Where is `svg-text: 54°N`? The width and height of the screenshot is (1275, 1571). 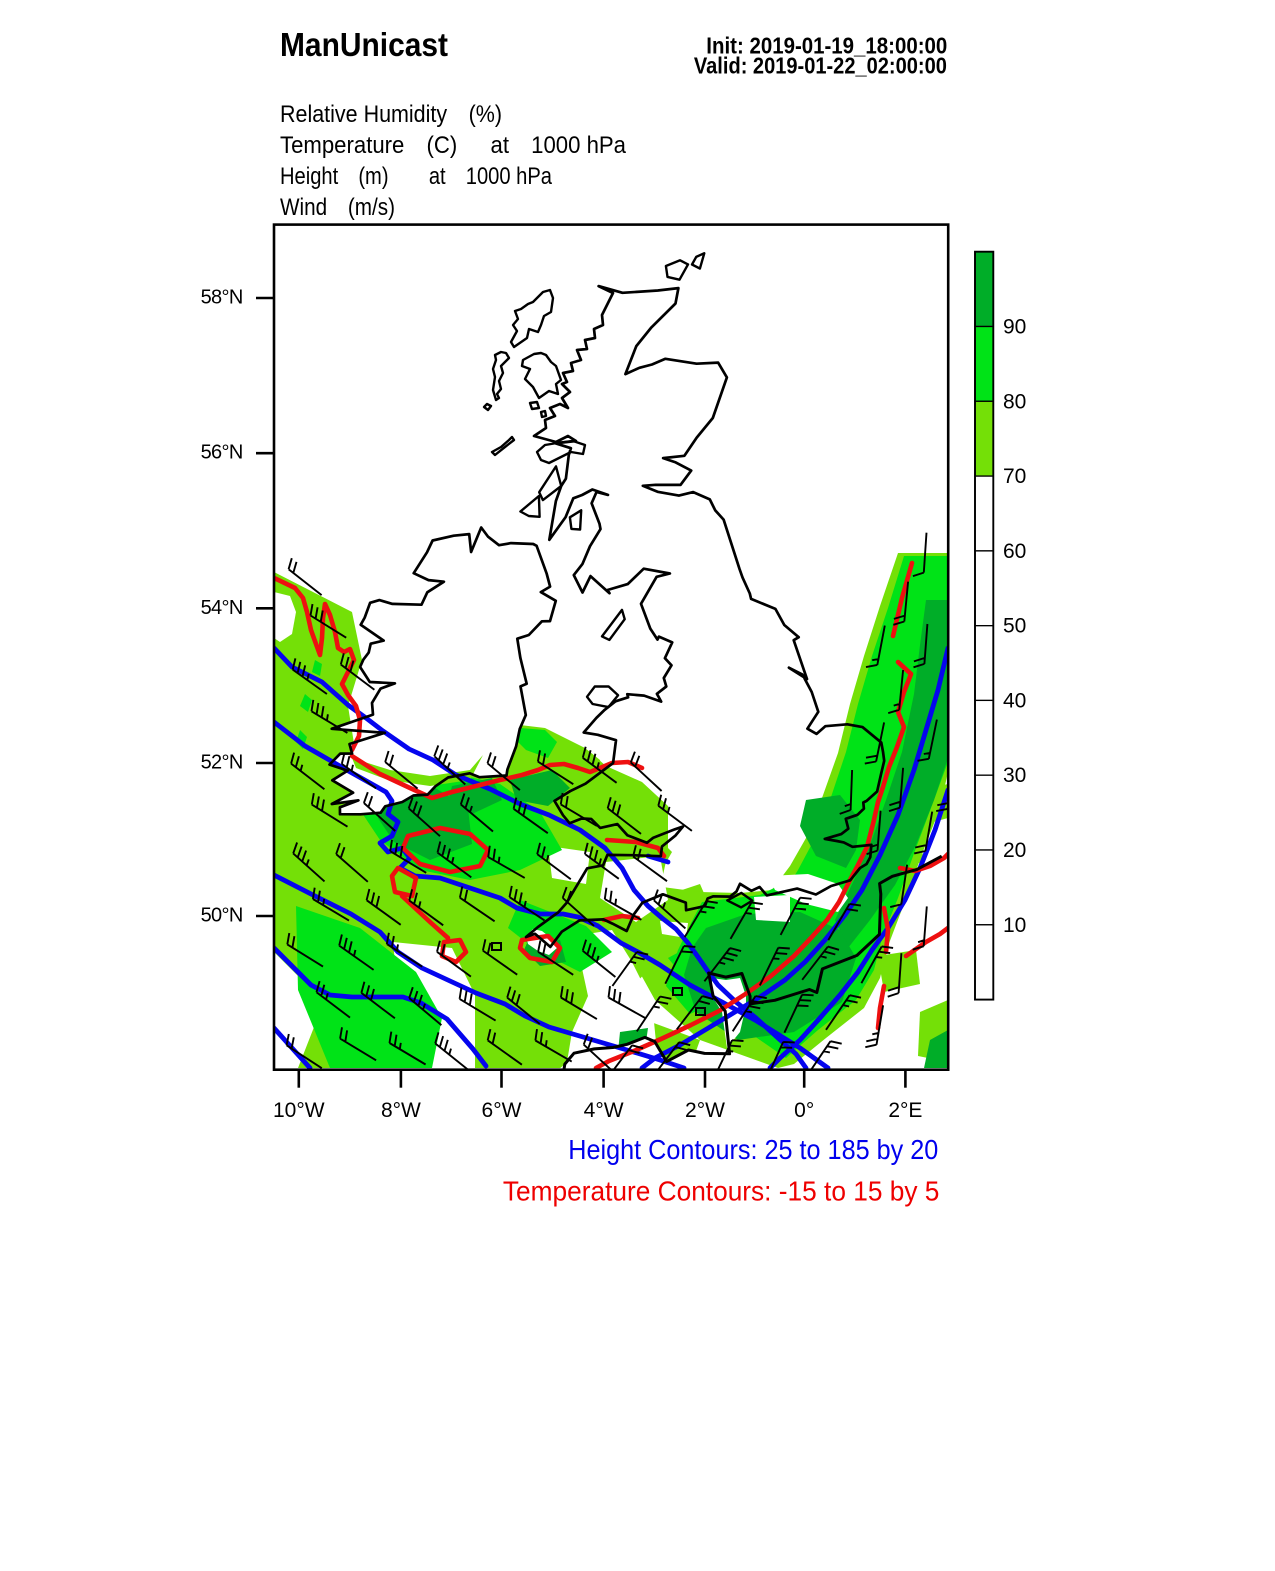
svg-text: 54°N is located at coordinates (222, 608).